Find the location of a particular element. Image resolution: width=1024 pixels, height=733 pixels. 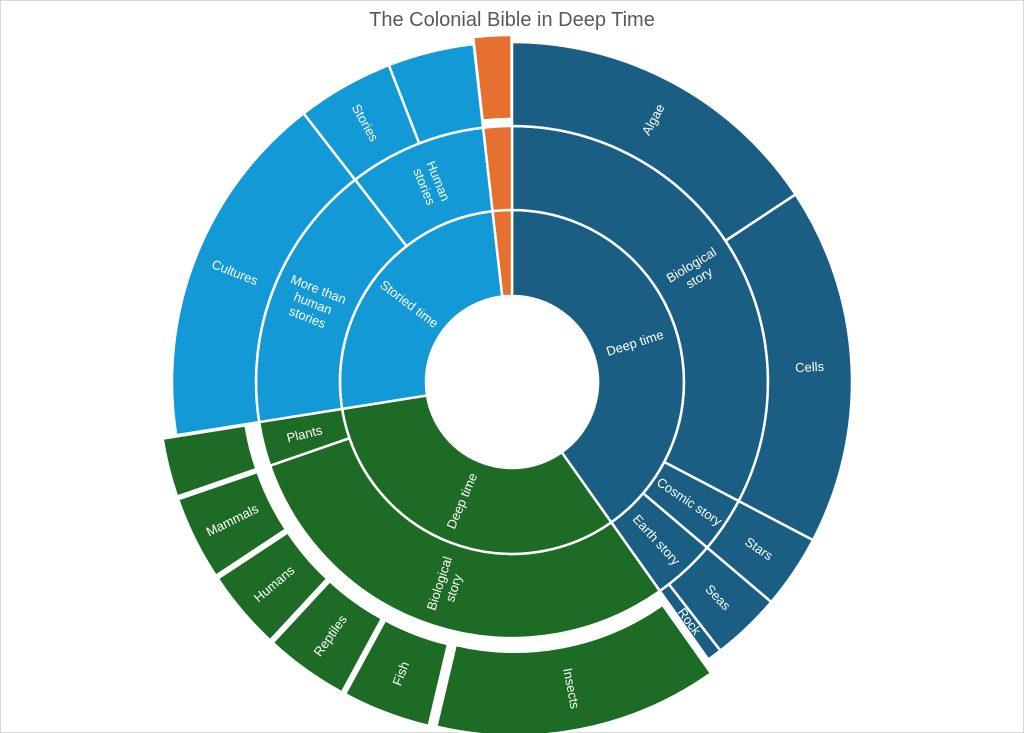

segment-label-human-stories: Humanstories is located at coordinates (432, 184).